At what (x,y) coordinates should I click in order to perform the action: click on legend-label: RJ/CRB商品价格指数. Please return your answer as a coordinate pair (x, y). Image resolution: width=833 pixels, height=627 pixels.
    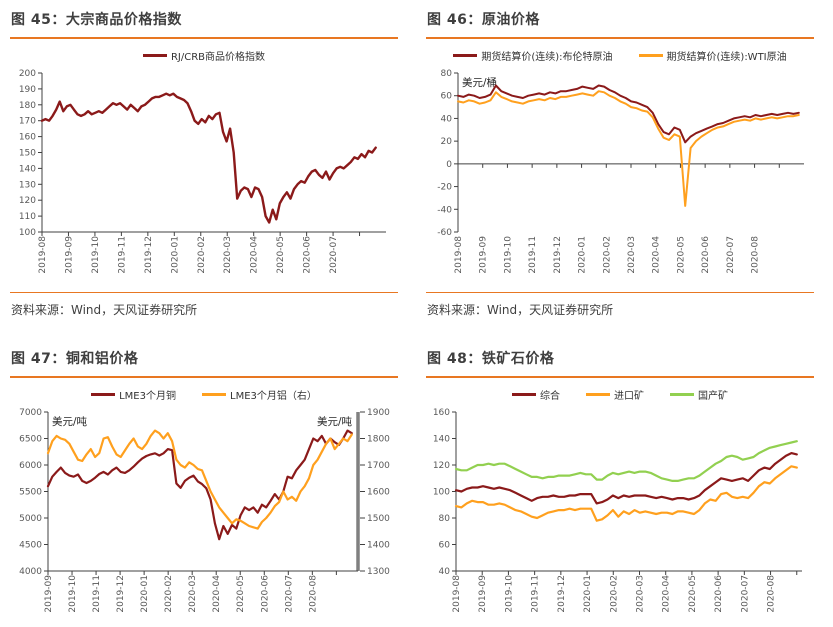
    Looking at the image, I should click on (218, 57).